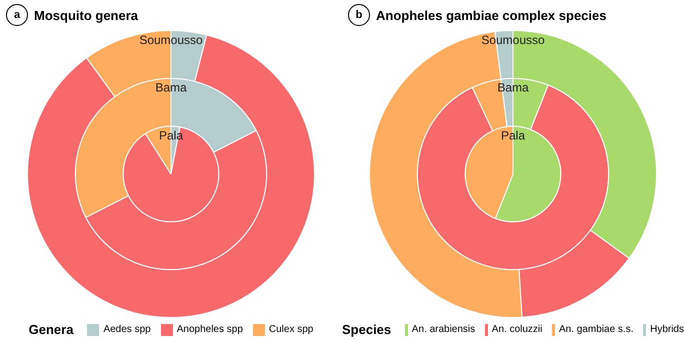 This screenshot has width=685, height=341. Describe the element at coordinates (596, 329) in the screenshot. I see `legend-label: An. gambiae s.s.` at that location.